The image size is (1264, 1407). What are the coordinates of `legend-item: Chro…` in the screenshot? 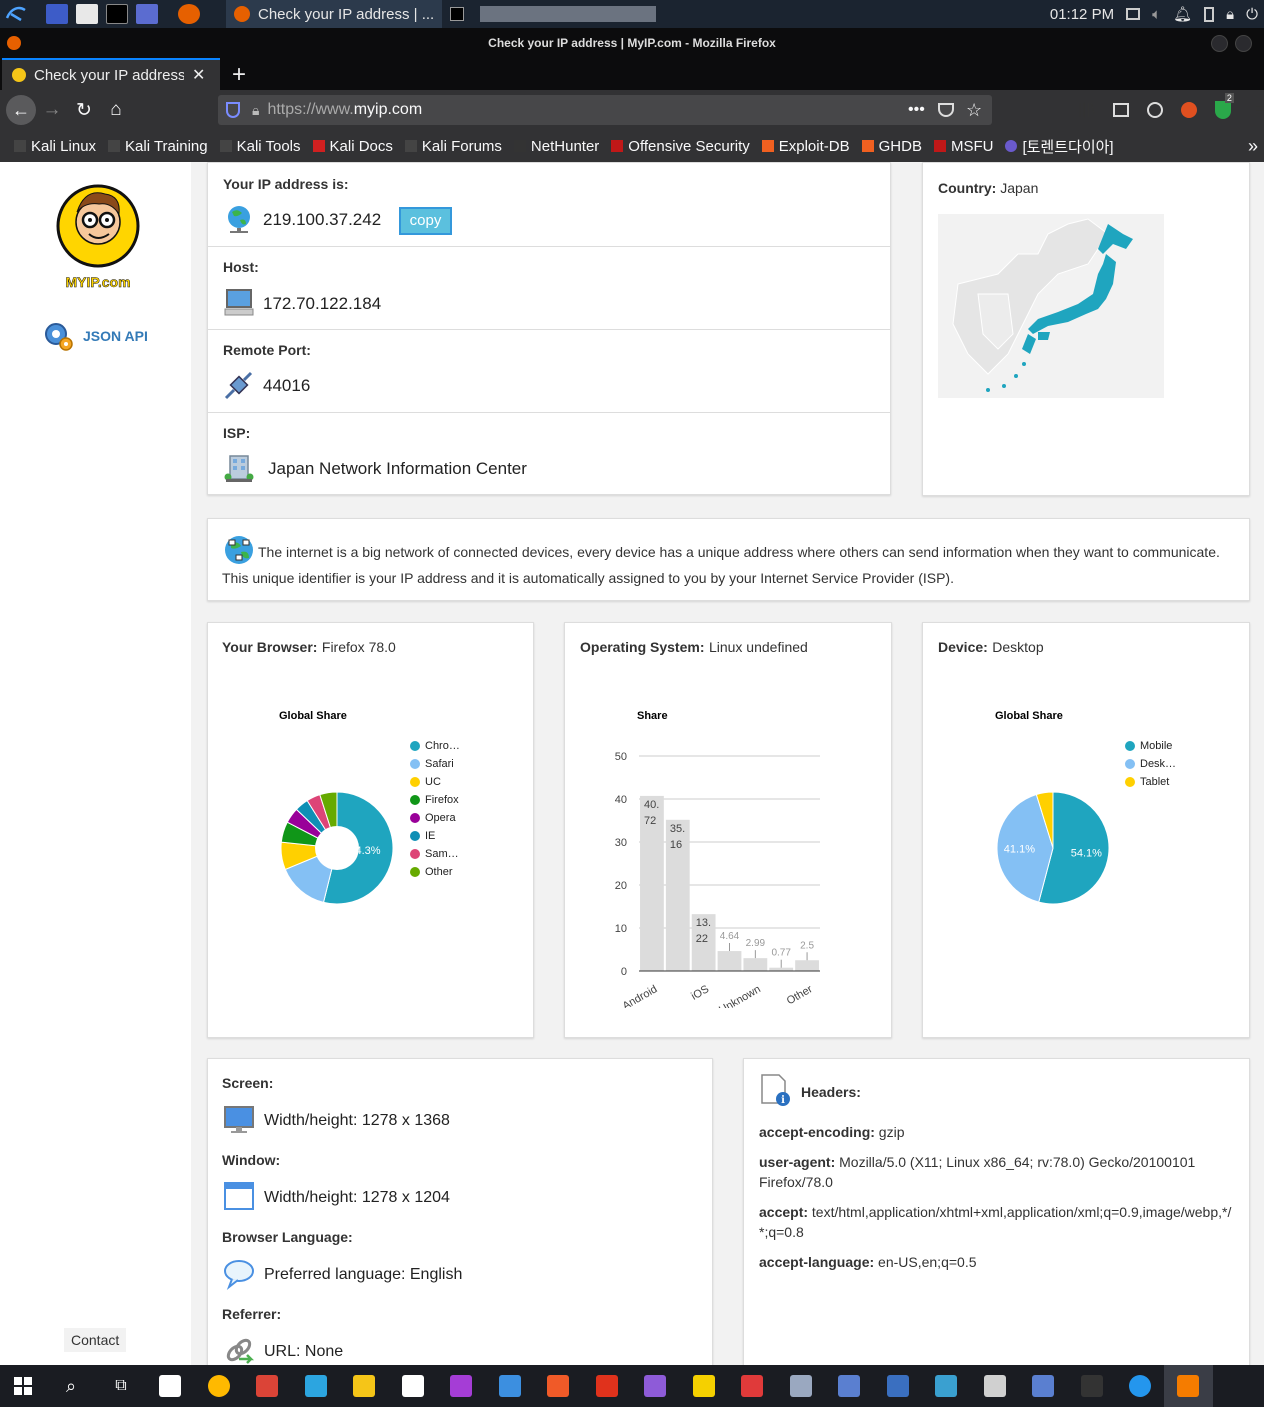 It's located at (435, 746).